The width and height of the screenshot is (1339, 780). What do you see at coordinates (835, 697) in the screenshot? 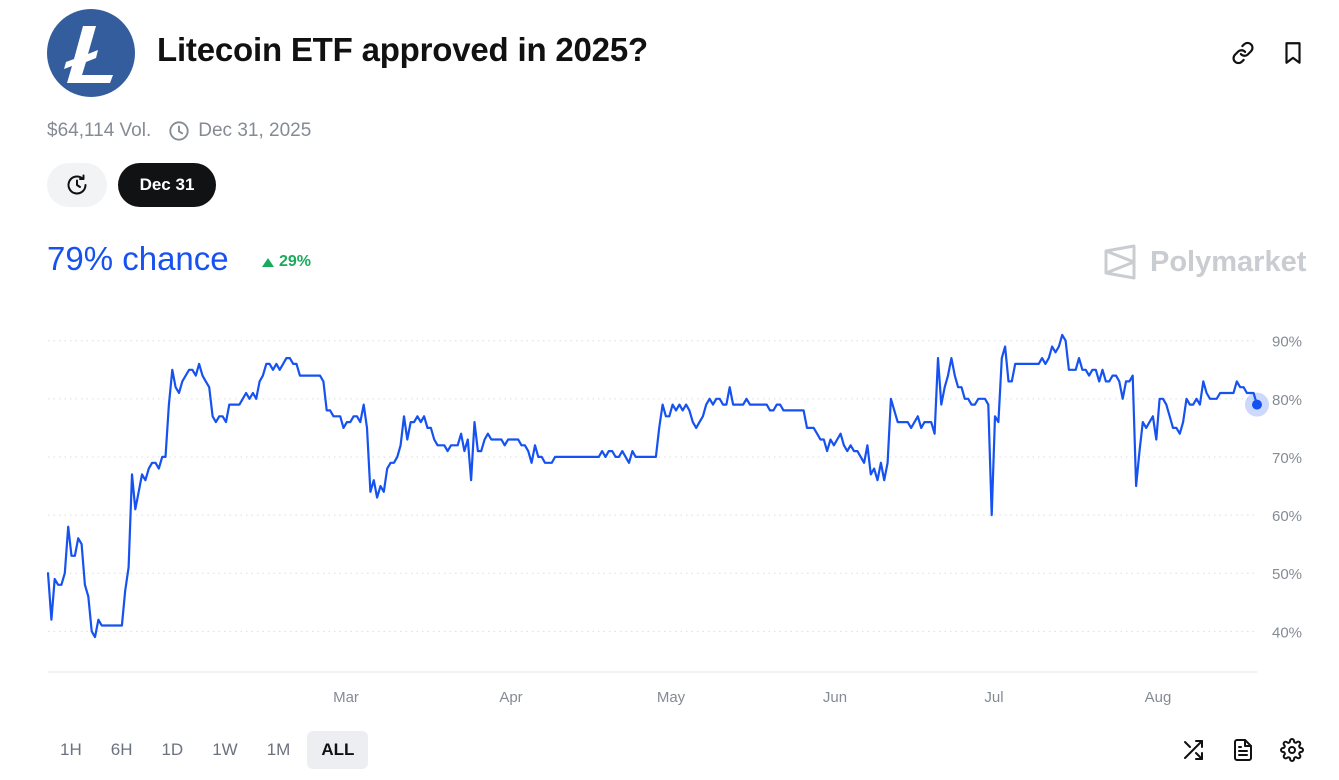
I see `x-tick-label: Jun` at bounding box center [835, 697].